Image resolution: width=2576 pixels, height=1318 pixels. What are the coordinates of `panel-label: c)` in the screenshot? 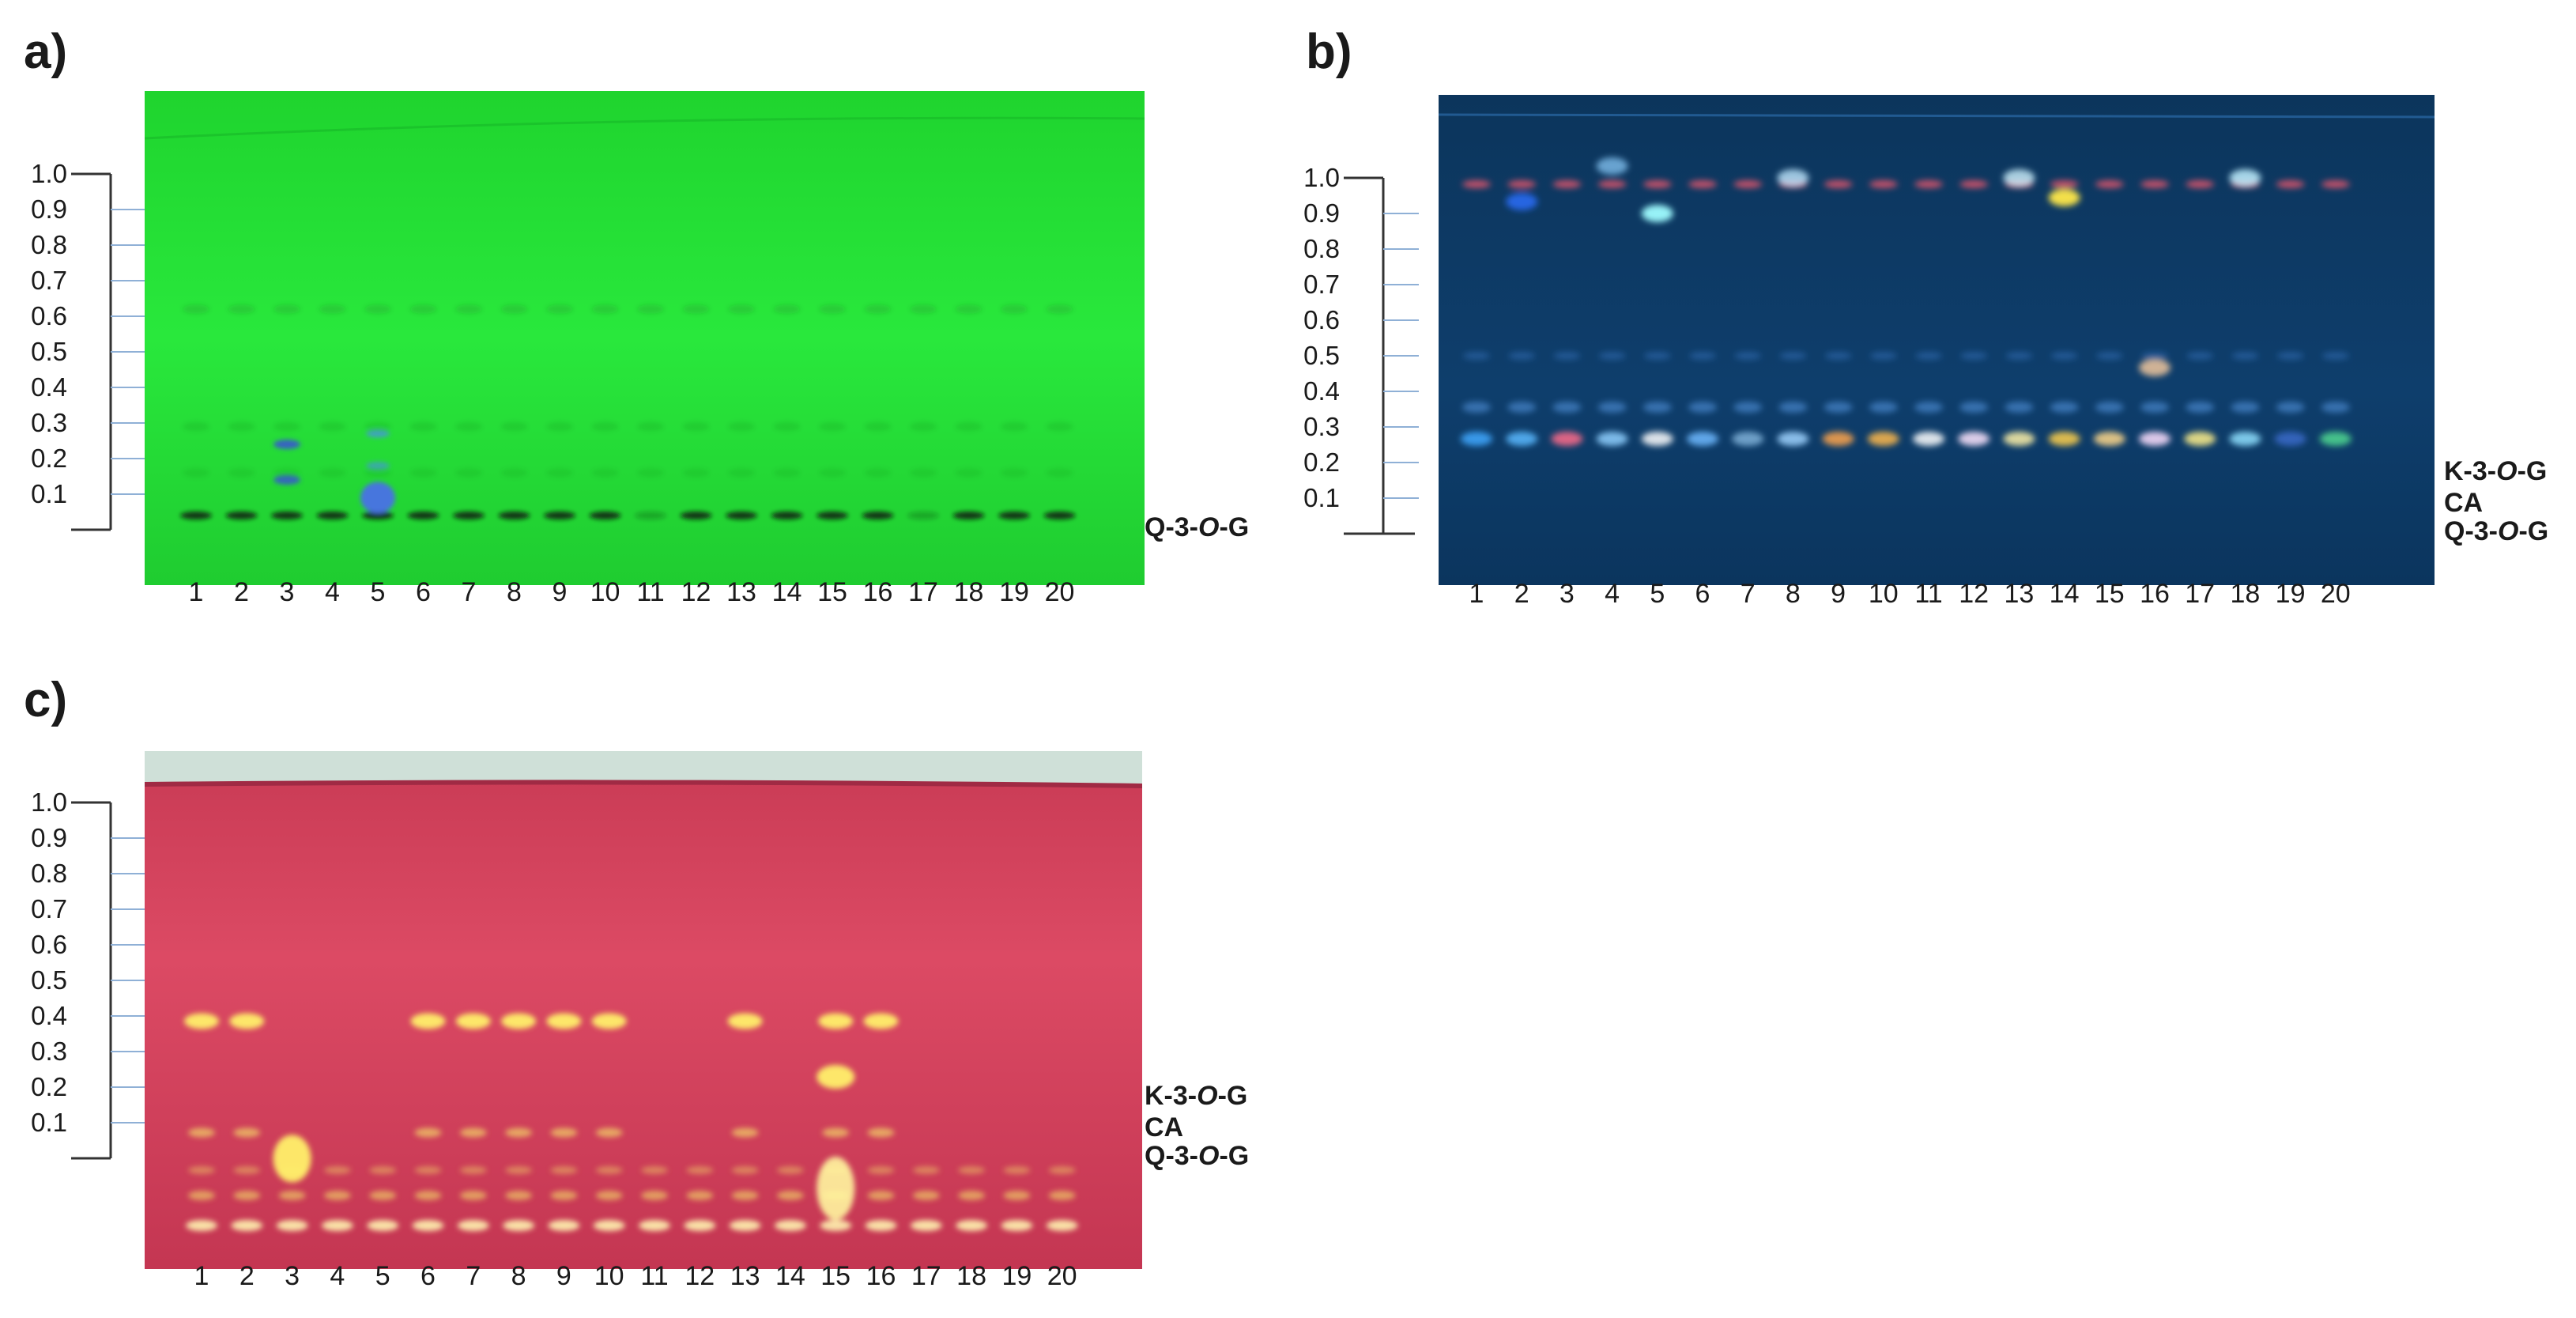 It's located at (46, 700).